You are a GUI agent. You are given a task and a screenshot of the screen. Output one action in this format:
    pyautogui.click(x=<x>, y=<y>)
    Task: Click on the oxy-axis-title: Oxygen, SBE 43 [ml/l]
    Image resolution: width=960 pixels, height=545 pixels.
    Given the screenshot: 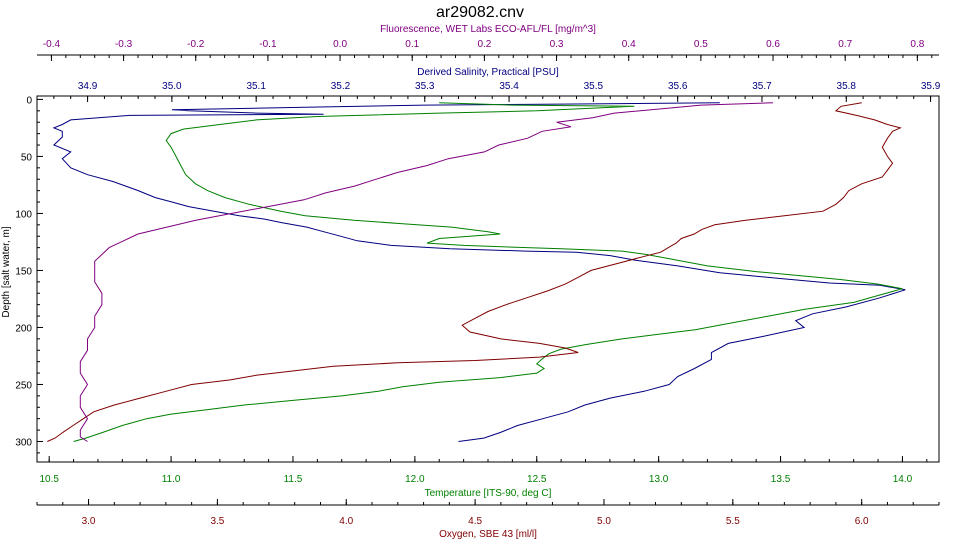 What is the action you would take?
    pyautogui.click(x=488, y=534)
    